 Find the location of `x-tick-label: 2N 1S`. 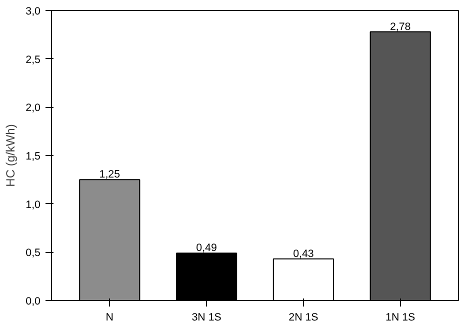

x-tick-label: 2N 1S is located at coordinates (303, 318).